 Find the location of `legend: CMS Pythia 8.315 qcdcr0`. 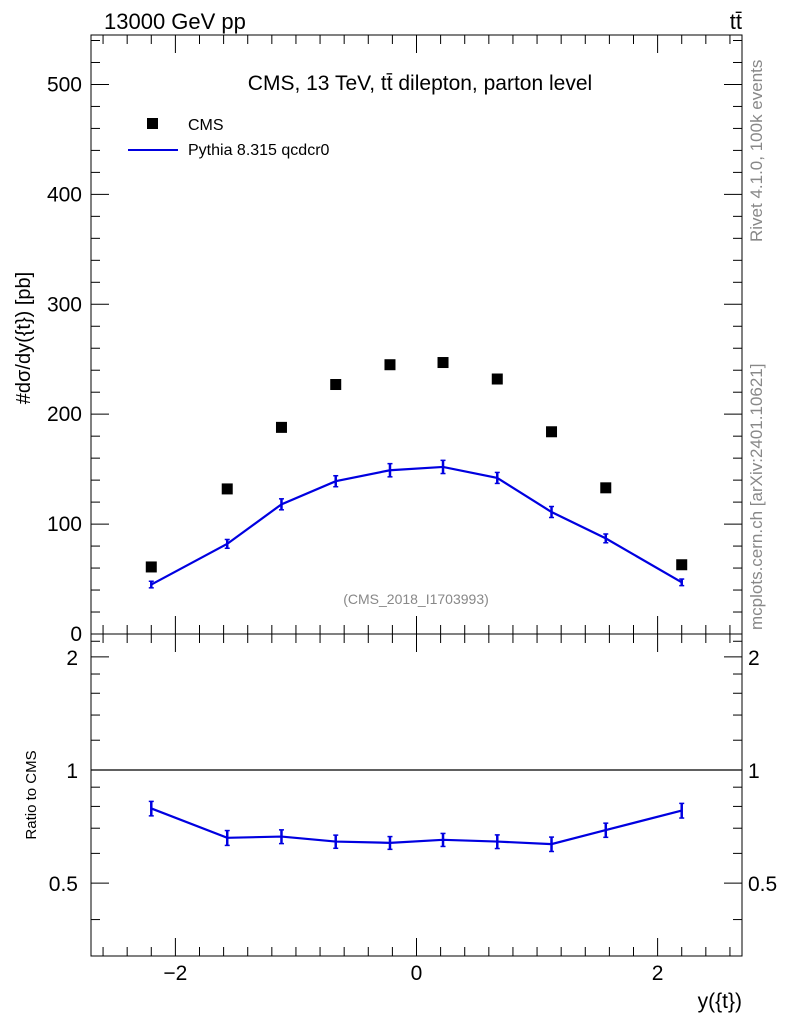

legend: CMS Pythia 8.315 qcdcr0 is located at coordinates (229, 138).